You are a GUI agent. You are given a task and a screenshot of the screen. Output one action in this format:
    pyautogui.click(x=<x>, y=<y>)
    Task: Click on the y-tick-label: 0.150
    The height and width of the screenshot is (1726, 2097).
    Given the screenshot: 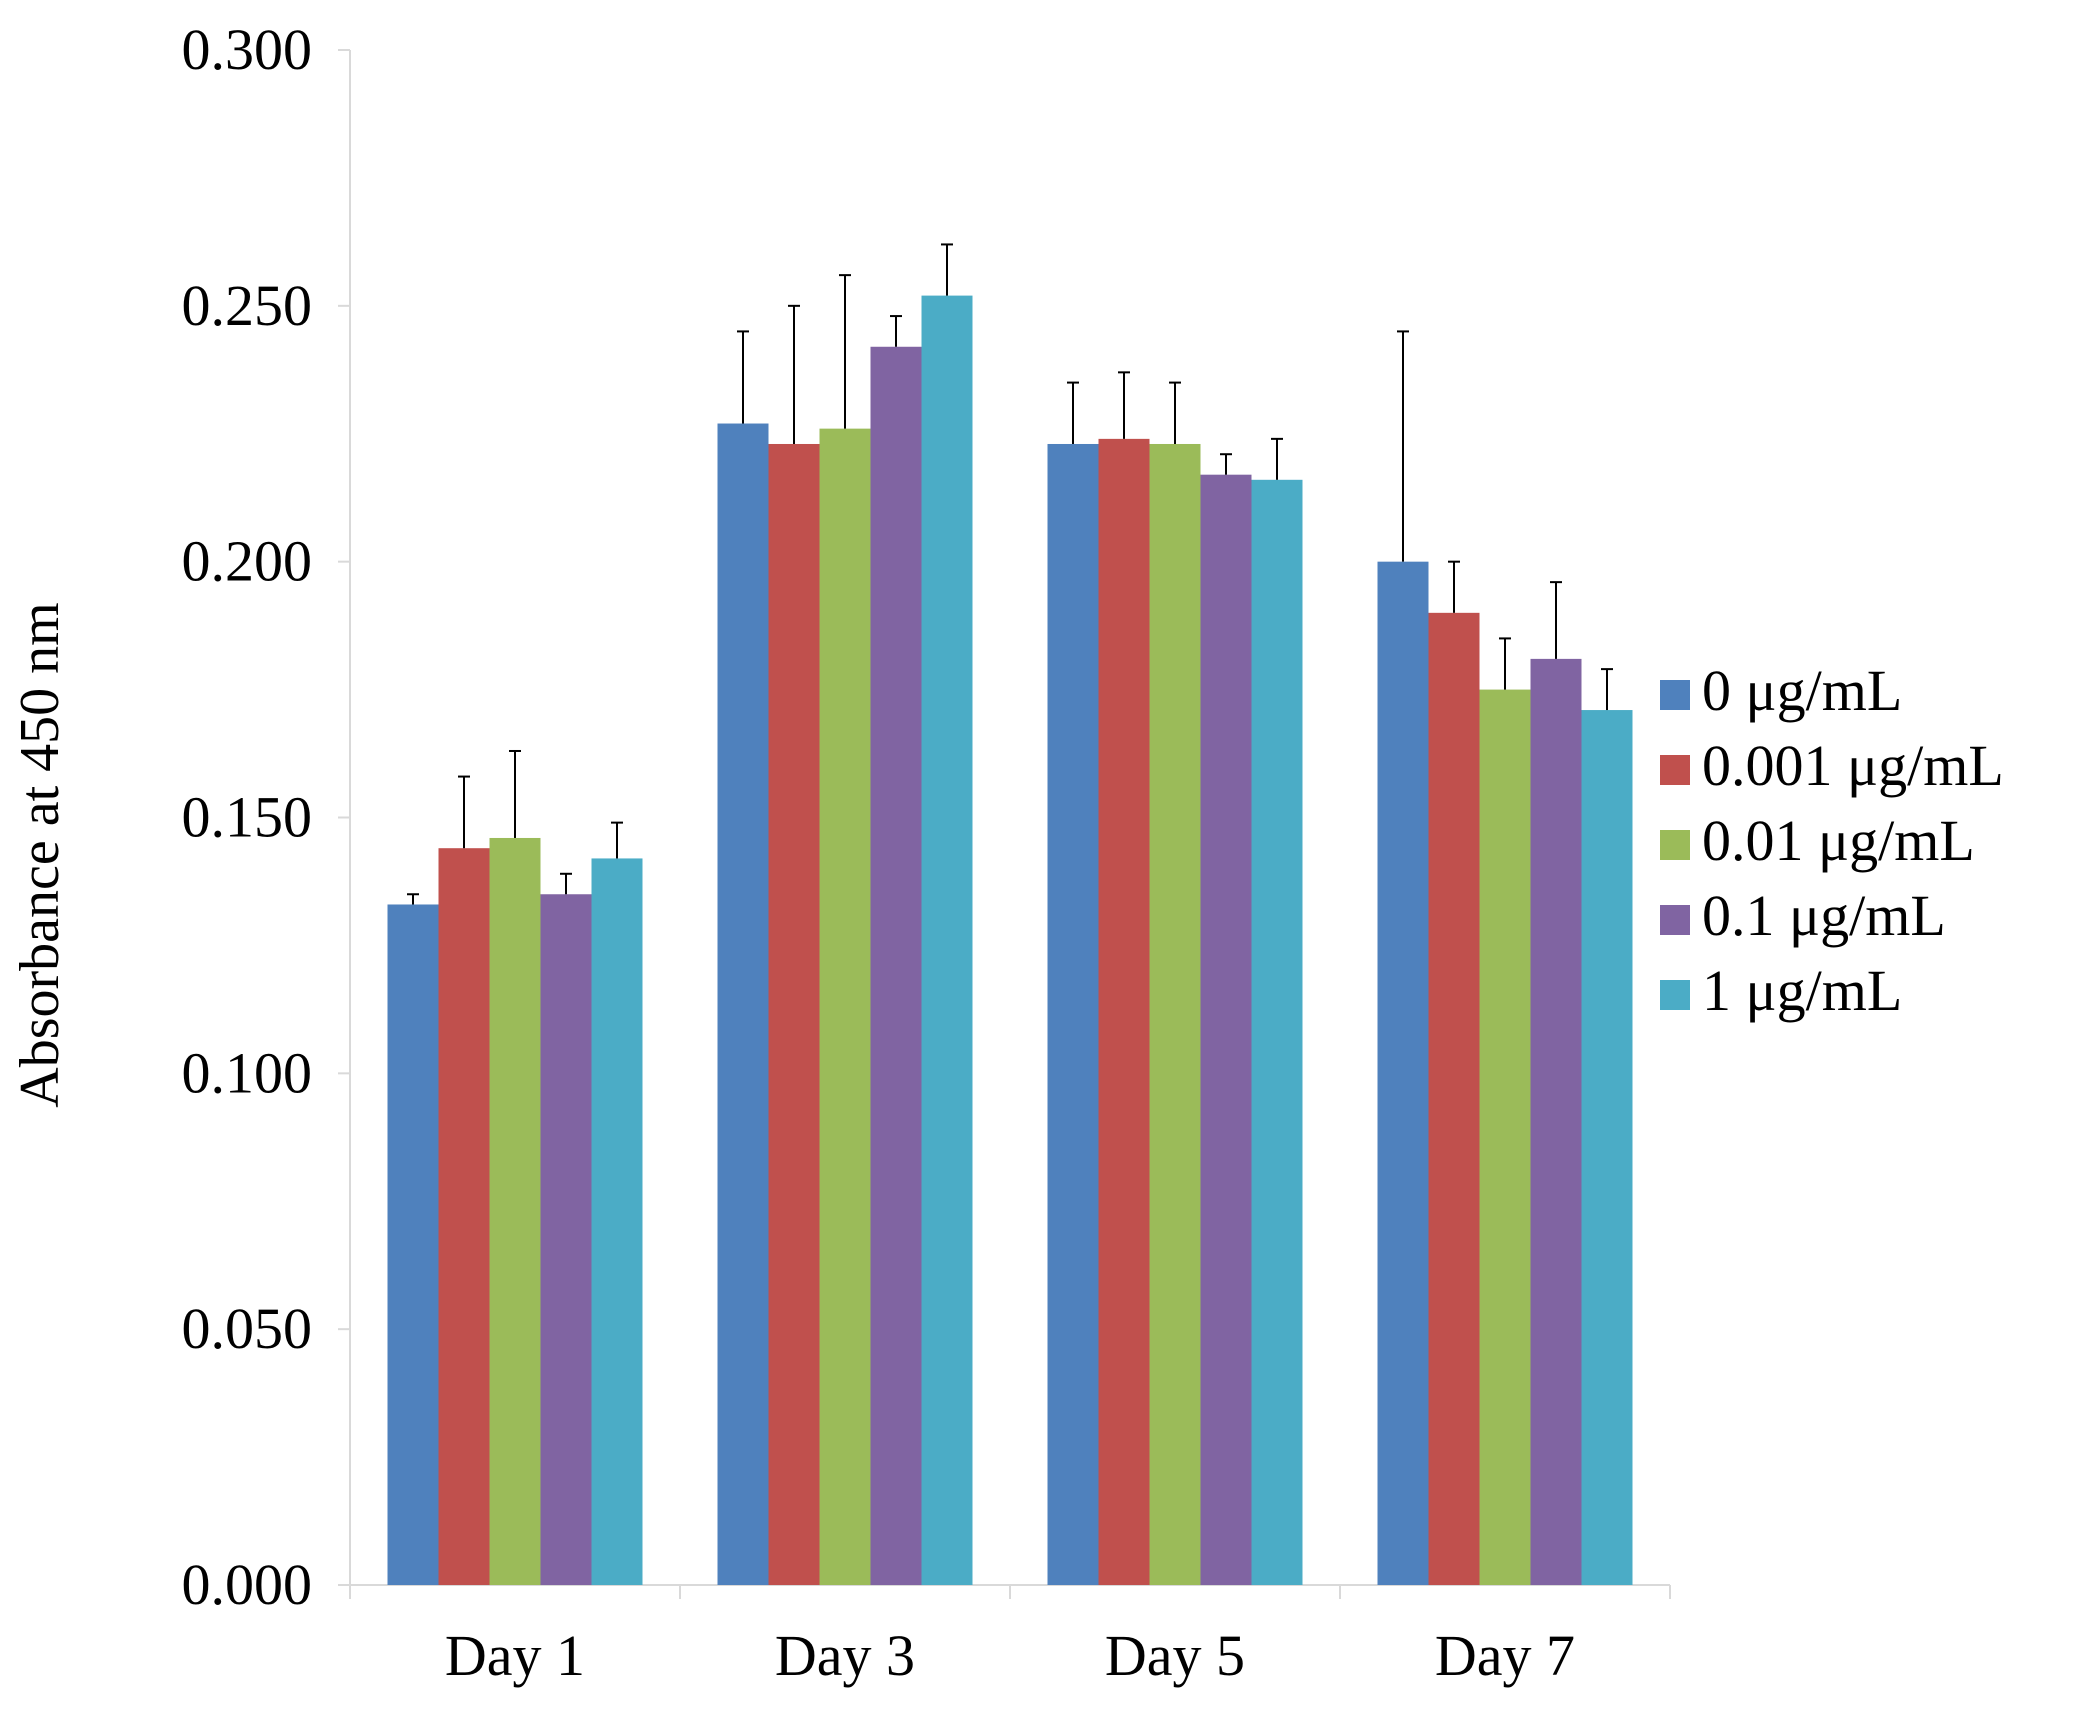 What is the action you would take?
    pyautogui.click(x=247, y=817)
    